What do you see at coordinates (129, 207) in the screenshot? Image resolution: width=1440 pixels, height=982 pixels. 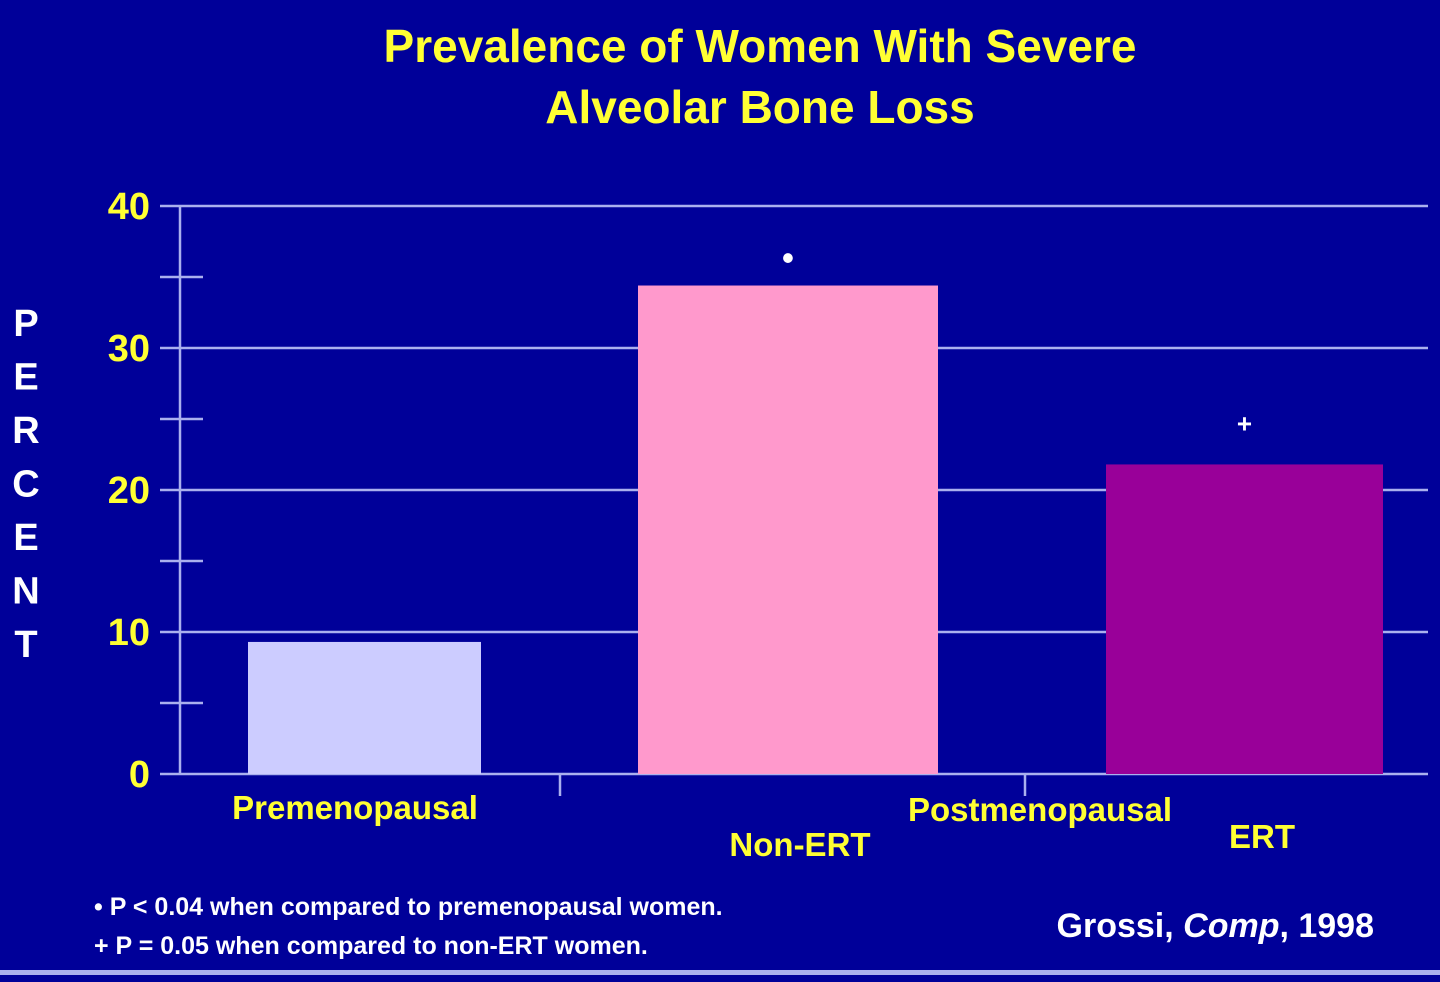 I see `y-tick-label: 40` at bounding box center [129, 207].